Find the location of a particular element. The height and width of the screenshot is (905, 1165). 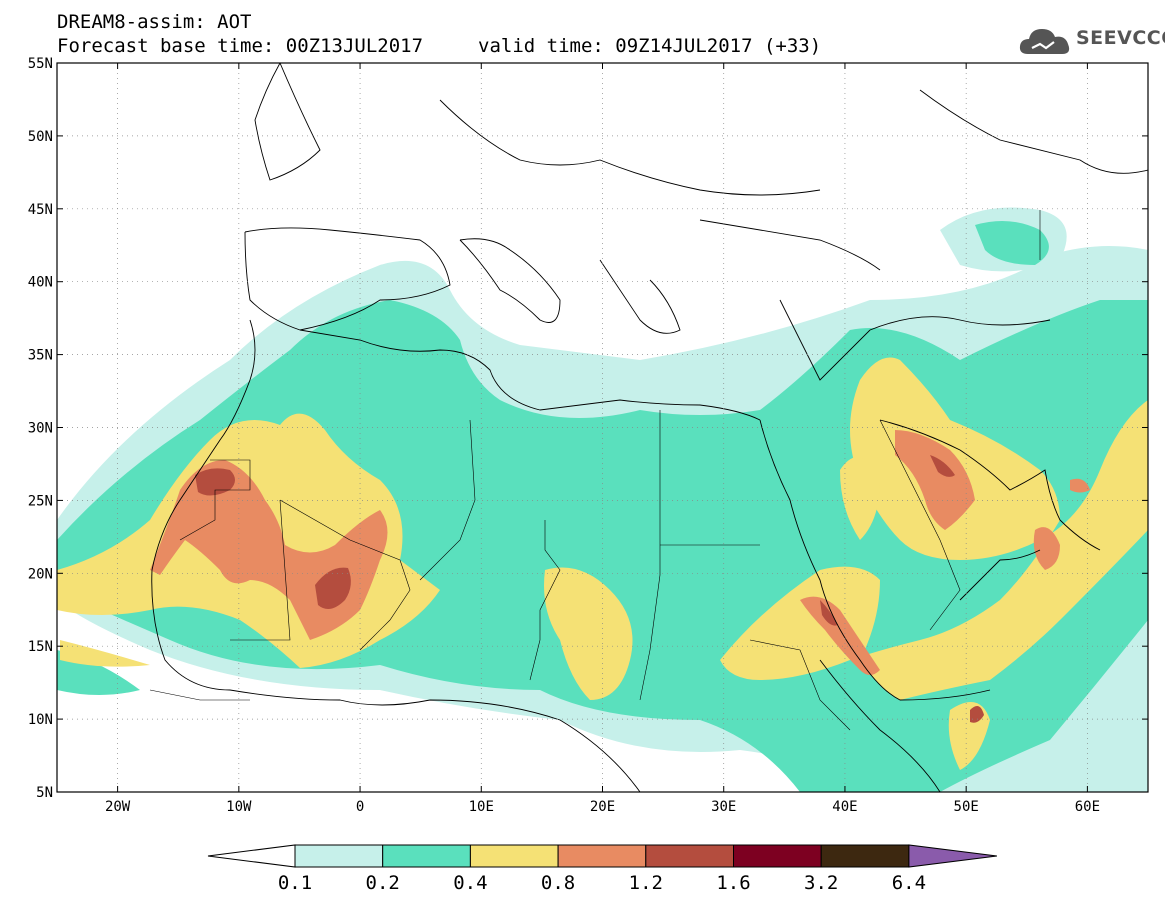

lon-label: 60E is located at coordinates (1087, 807).